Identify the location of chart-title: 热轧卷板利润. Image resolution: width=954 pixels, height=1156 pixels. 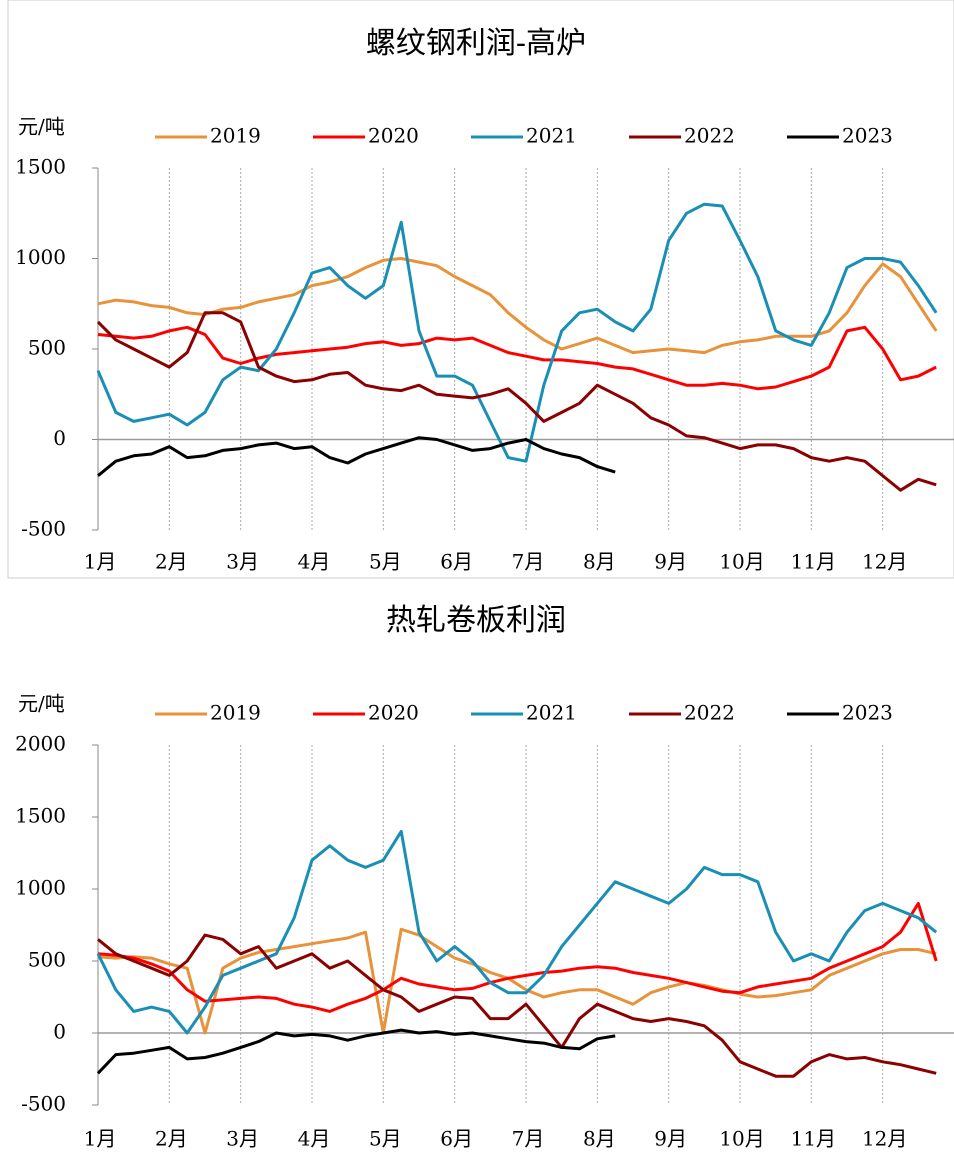
(476, 620).